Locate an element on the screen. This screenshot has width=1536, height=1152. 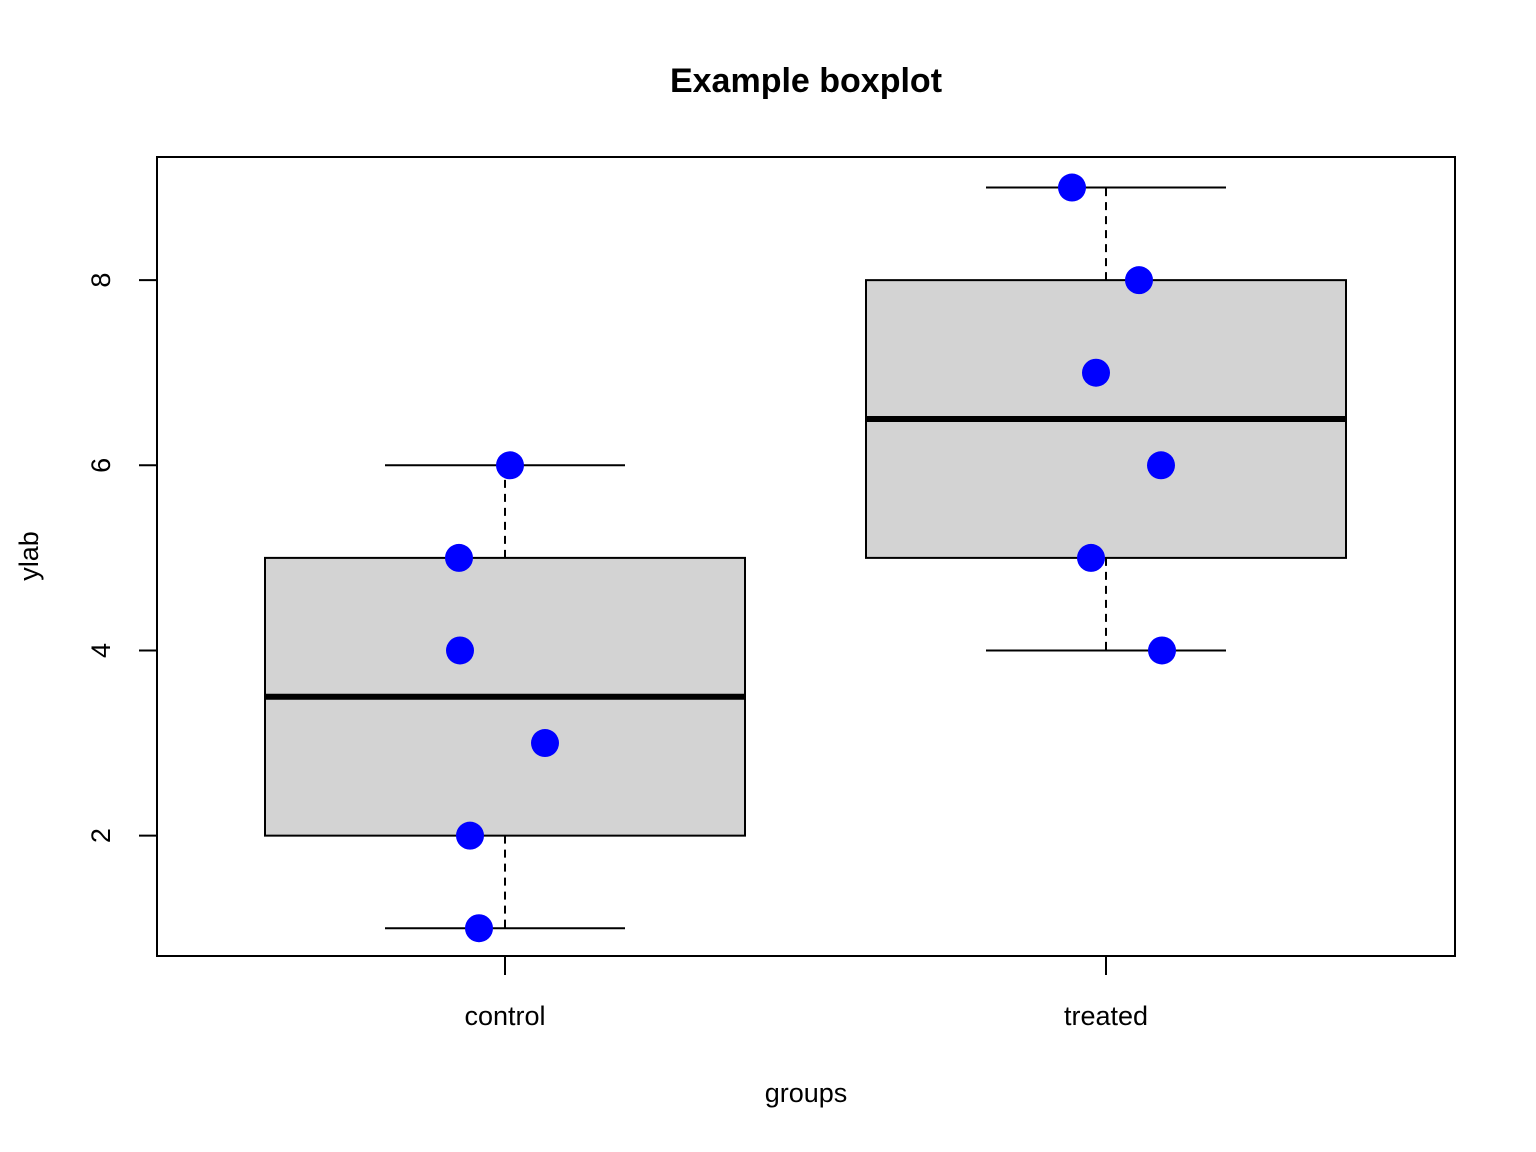
y-tick-label-8: 8 is located at coordinates (101, 280).